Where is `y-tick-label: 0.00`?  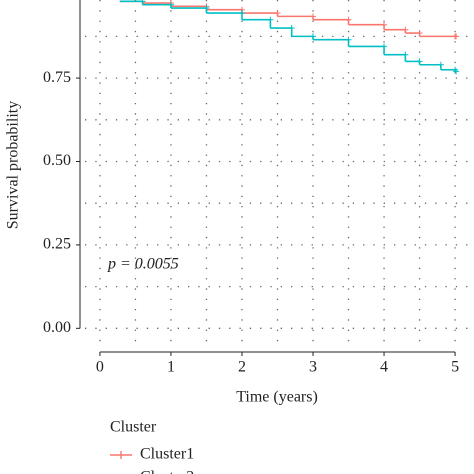 y-tick-label: 0.00 is located at coordinates (57, 327).